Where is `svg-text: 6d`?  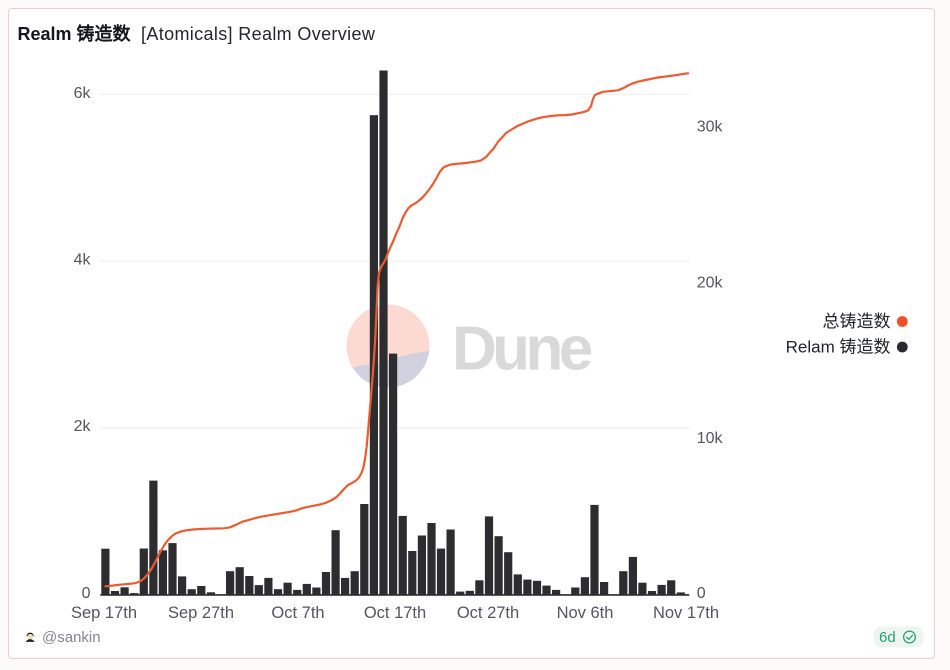
svg-text: 6d is located at coordinates (887, 637).